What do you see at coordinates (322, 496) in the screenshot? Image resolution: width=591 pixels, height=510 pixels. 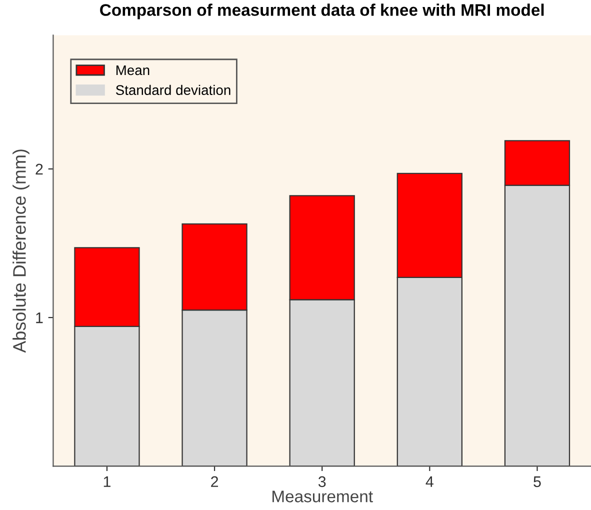 I see `x-axis-title: Measurement` at bounding box center [322, 496].